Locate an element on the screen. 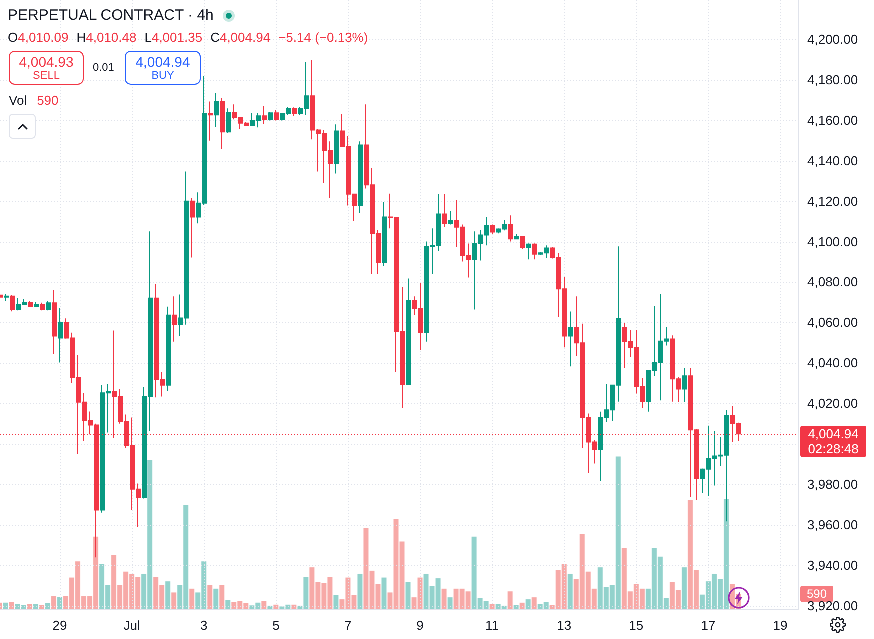  x-tick-label: 29 is located at coordinates (60, 625).